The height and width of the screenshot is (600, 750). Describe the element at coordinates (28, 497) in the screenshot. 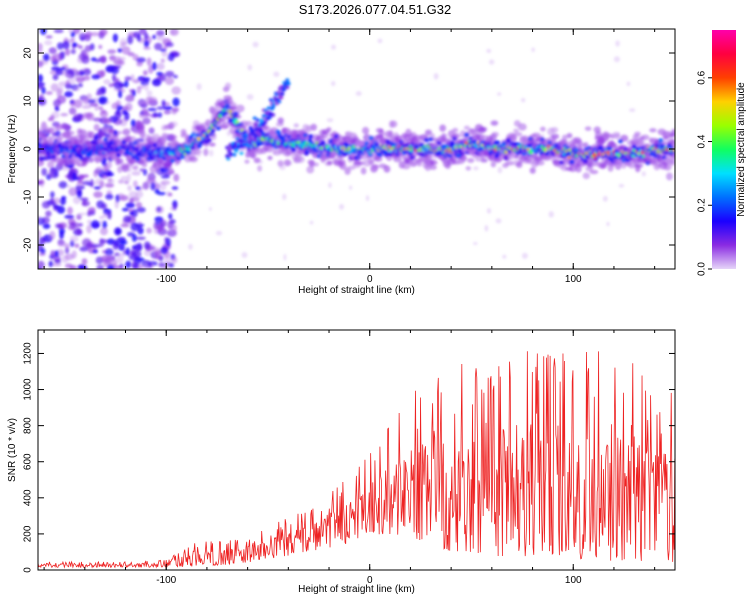

I see `snr-y-tick-label-2: 400` at that location.